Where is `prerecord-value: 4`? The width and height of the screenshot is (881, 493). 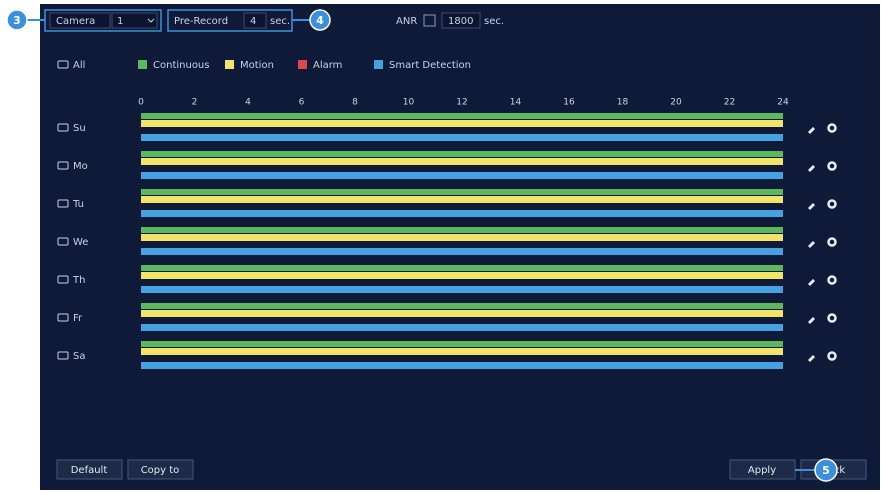
prerecord-value: 4 is located at coordinates (253, 21).